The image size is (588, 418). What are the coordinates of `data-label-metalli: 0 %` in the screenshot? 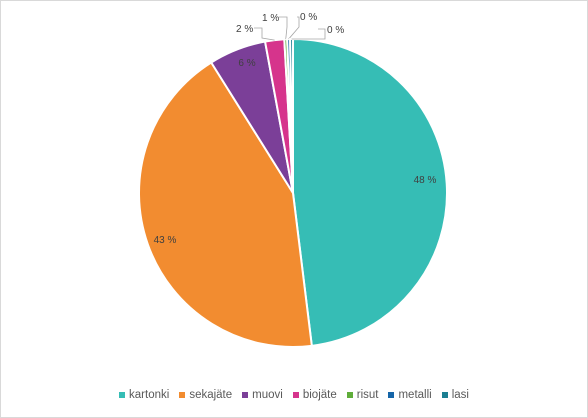 It's located at (308, 17).